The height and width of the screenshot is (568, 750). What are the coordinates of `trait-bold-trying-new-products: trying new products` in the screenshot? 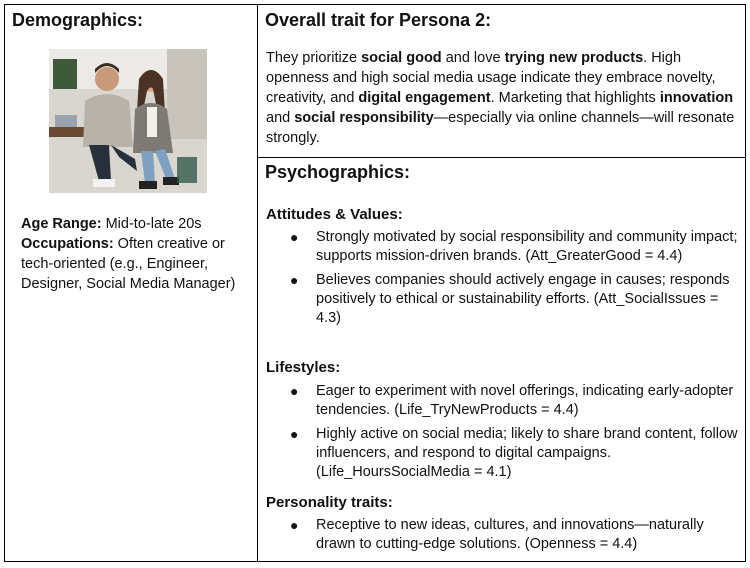 It's located at (574, 58).